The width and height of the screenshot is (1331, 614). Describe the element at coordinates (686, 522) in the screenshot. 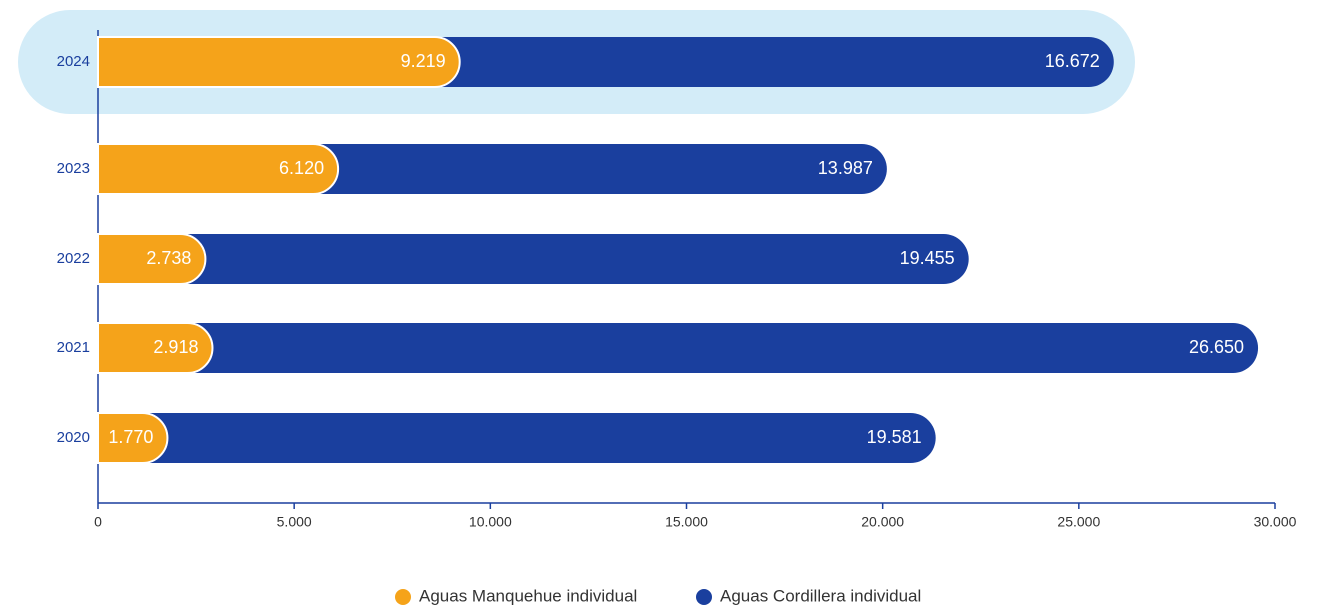

I see `x-tick-label: 15.000` at that location.